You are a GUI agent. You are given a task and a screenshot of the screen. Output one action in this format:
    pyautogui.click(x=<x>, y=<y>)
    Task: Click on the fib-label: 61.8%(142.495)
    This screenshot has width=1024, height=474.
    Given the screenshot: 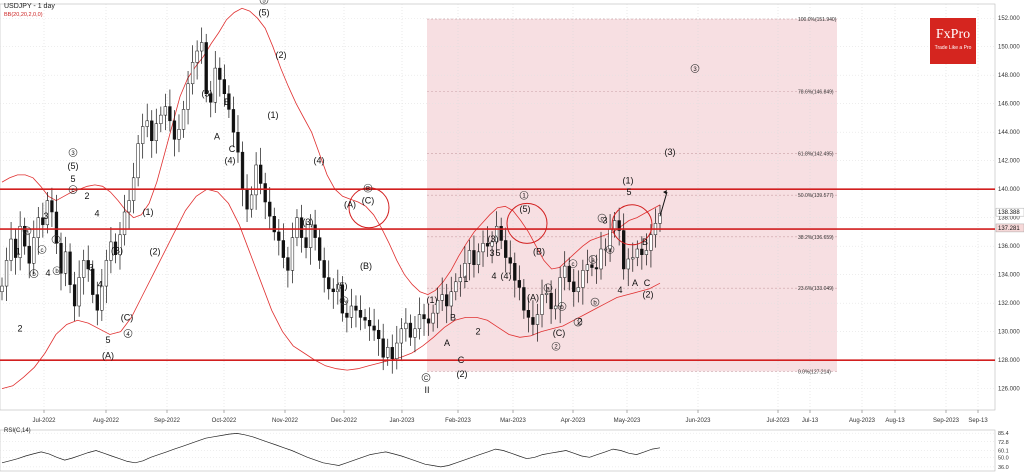 What is the action you would take?
    pyautogui.click(x=816, y=155)
    